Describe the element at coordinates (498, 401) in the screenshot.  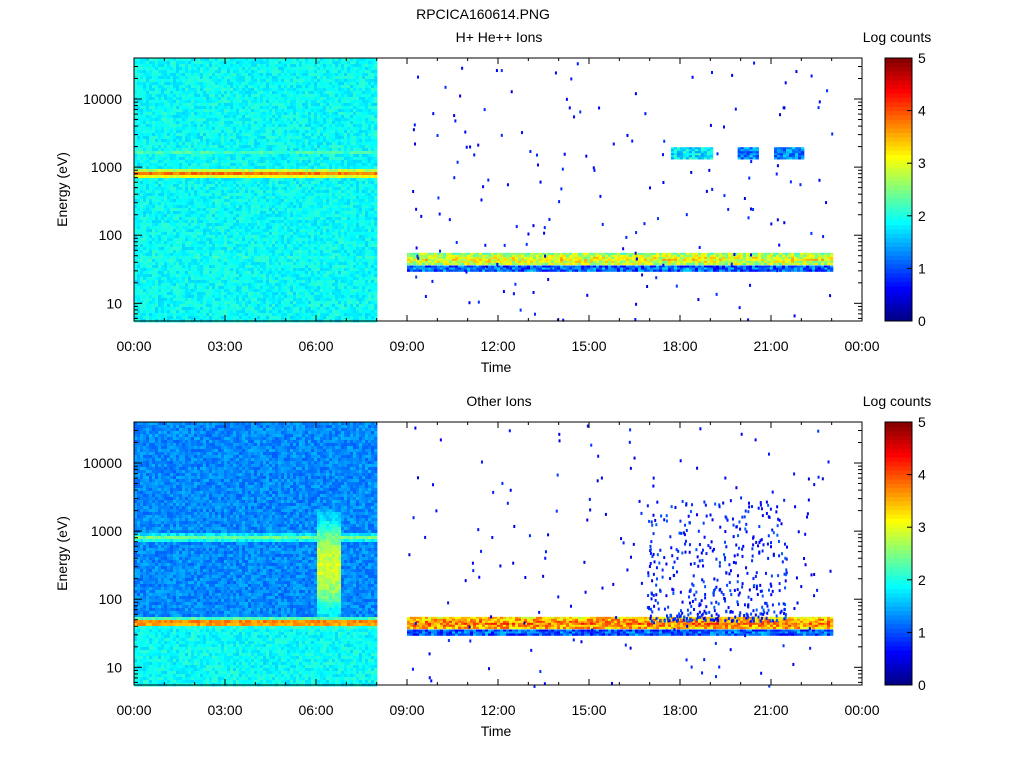
I see `panel-title: Other Ions` at that location.